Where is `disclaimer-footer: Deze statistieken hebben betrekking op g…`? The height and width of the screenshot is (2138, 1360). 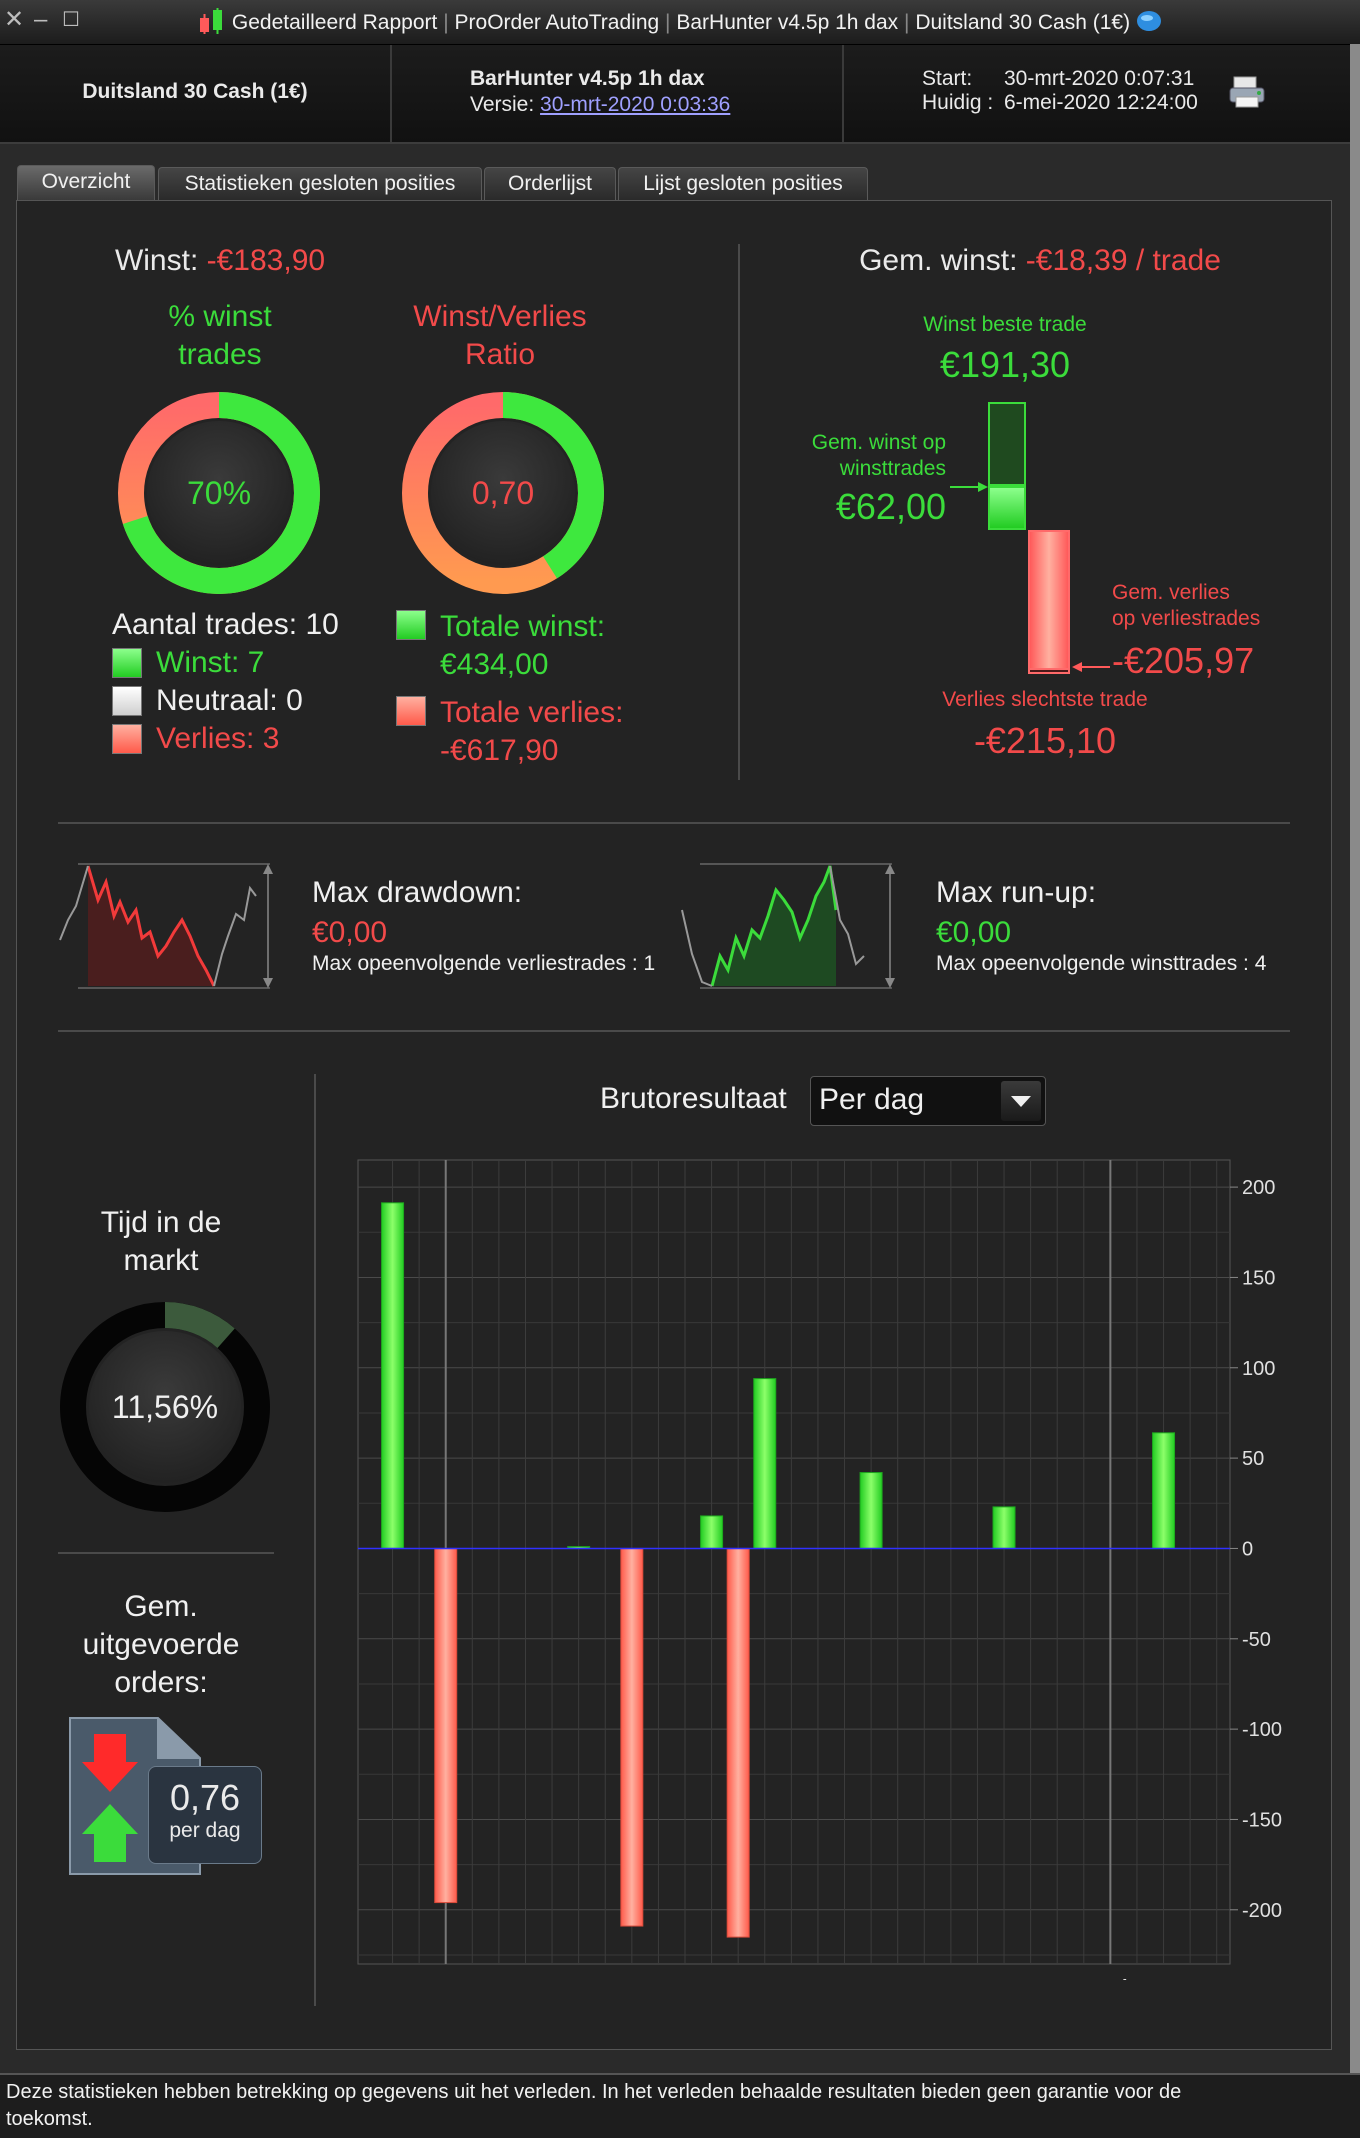
disclaimer-footer: Deze statistieken hebben betrekking op g… is located at coordinates (680, 2105).